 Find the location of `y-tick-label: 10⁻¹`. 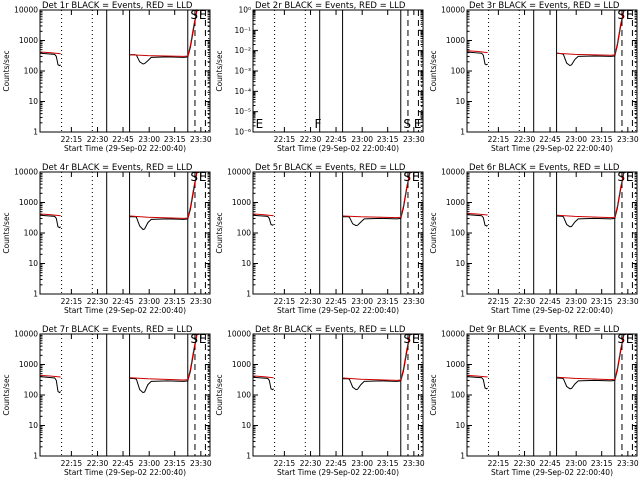

y-tick-label: 10⁻¹ is located at coordinates (242, 30).